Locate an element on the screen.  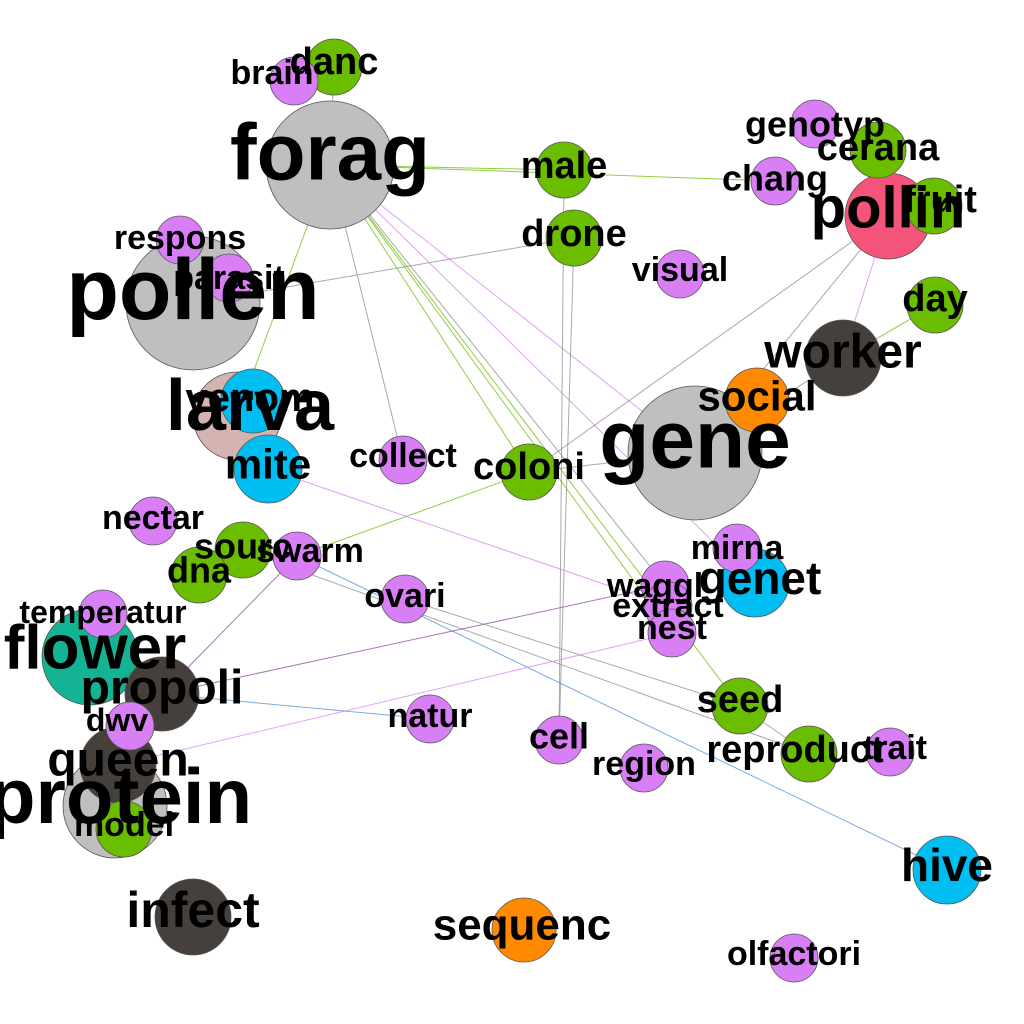
node-label-danc: danc is located at coordinates (334, 62).